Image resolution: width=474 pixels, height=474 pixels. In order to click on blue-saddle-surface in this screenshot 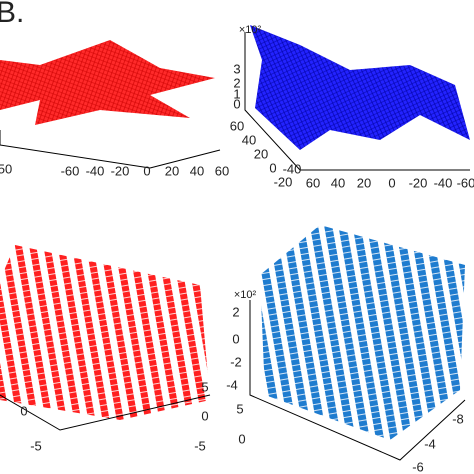, I will do `click(360, 87)`.